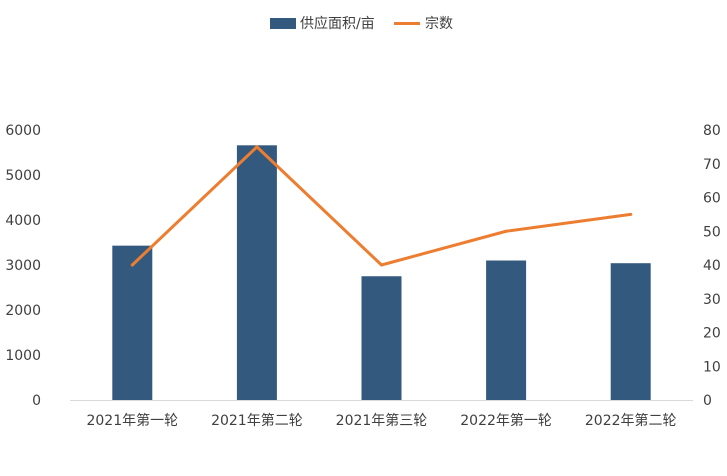  I want to click on legend-label-line: 宗数, so click(439, 24).